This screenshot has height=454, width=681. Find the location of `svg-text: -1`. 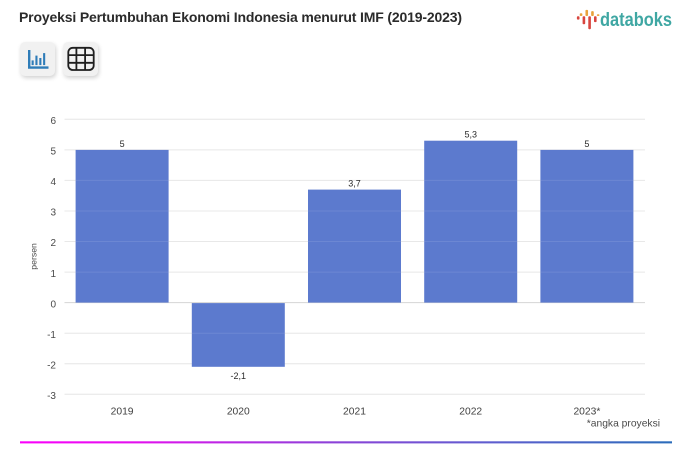

svg-text: -1 is located at coordinates (51, 335).